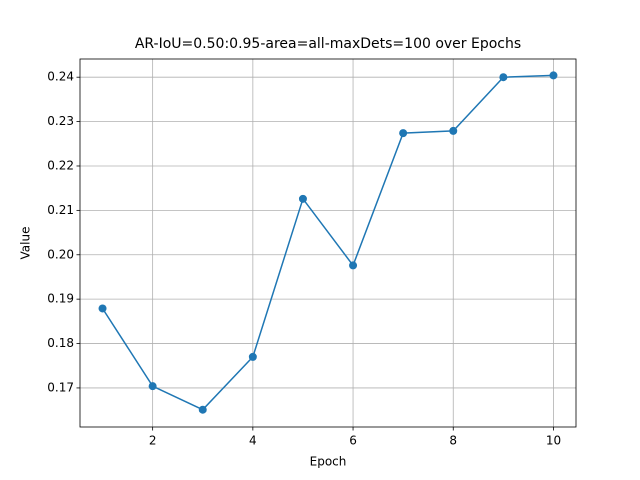 The width and height of the screenshot is (640, 480). Describe the element at coordinates (253, 441) in the screenshot. I see `x-tick-label: 4` at that location.